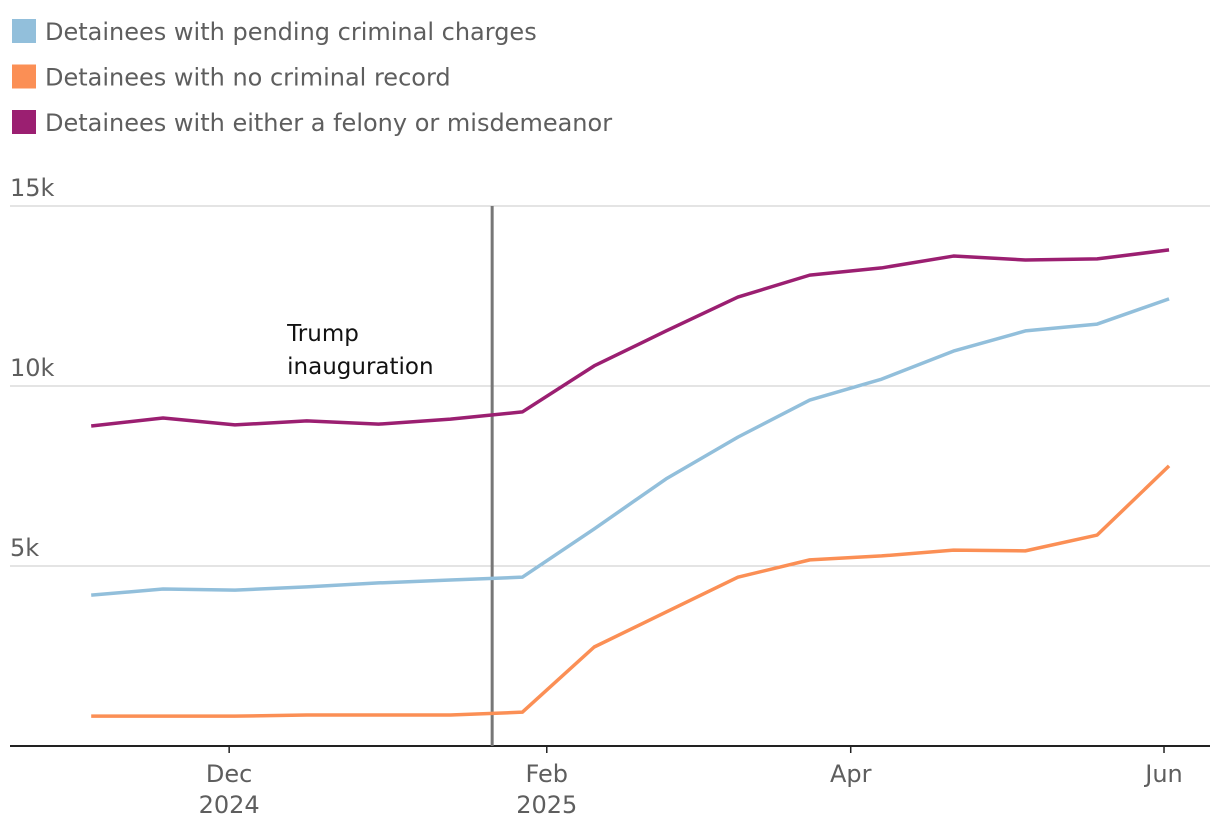  Describe the element at coordinates (248, 78) in the screenshot. I see `legend-label: Detainees with no criminal record` at that location.